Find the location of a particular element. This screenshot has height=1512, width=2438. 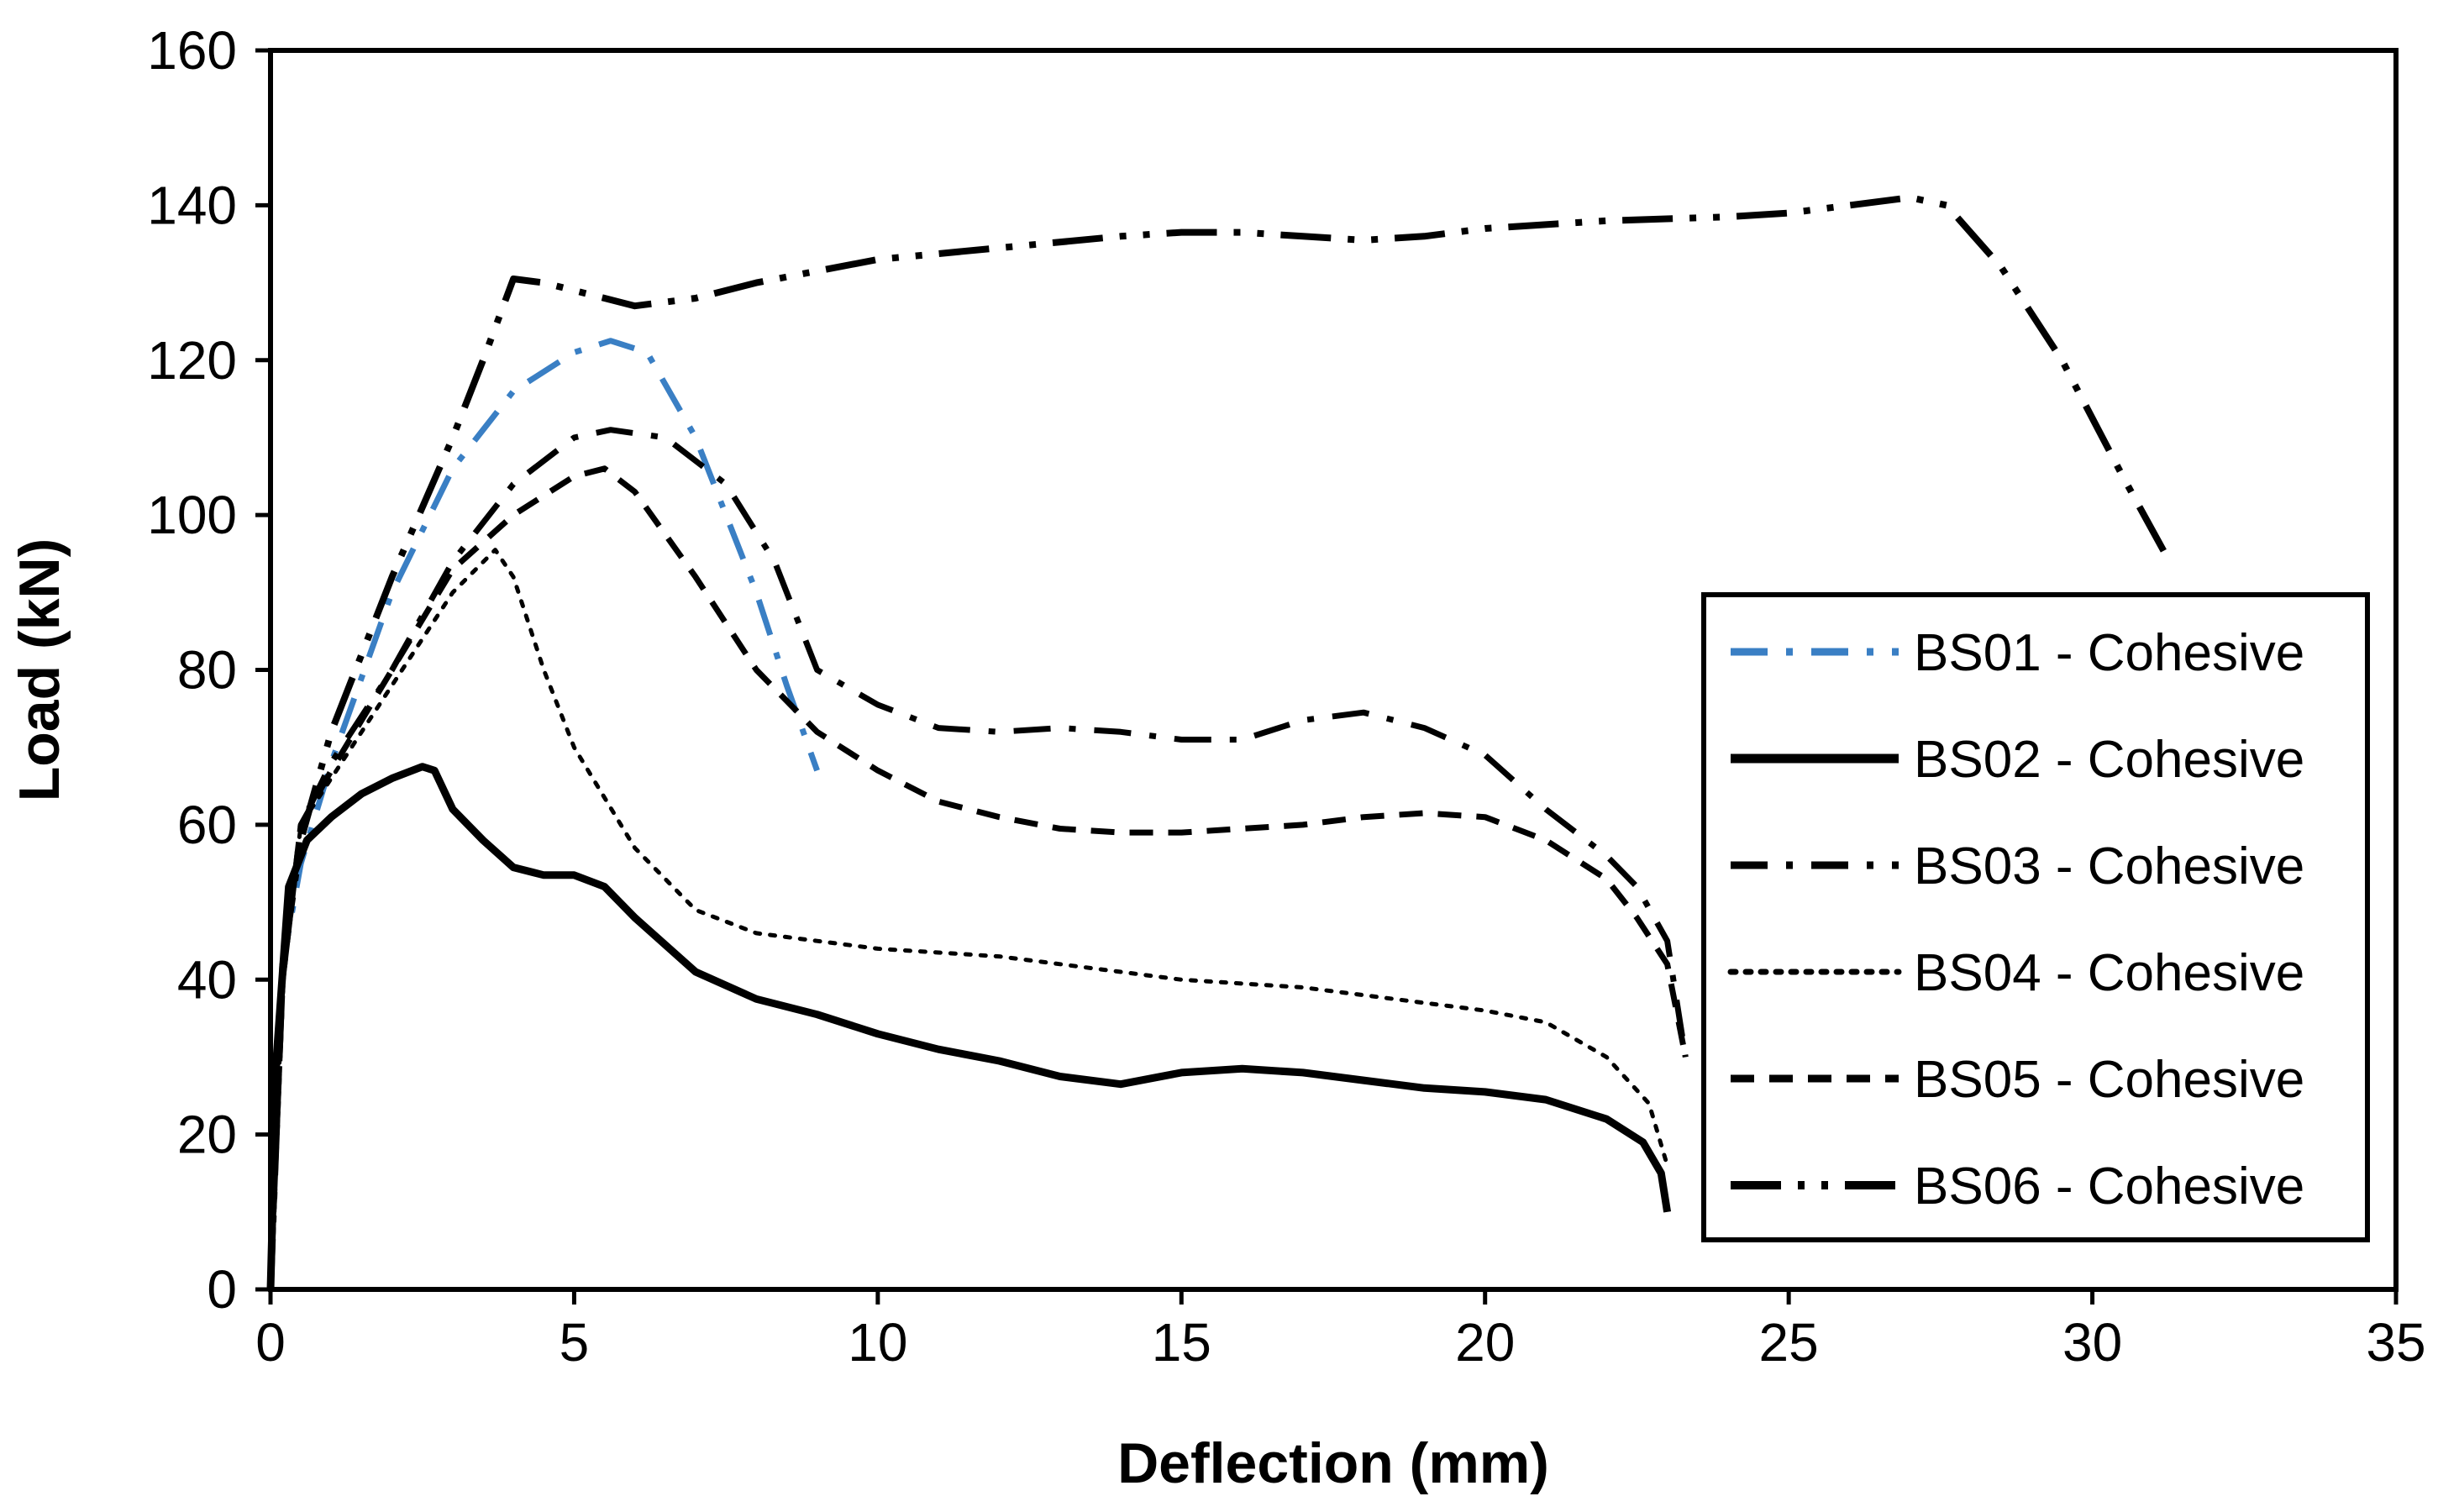

x-axis-title: Deflection (mm) is located at coordinates (1333, 1463).